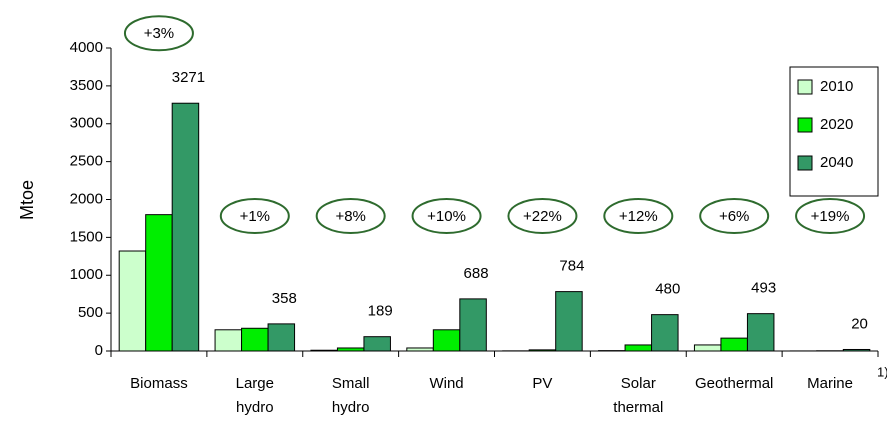 This screenshot has width=887, height=426. What do you see at coordinates (99, 350) in the screenshot?
I see `y-tick-label: 0` at bounding box center [99, 350].